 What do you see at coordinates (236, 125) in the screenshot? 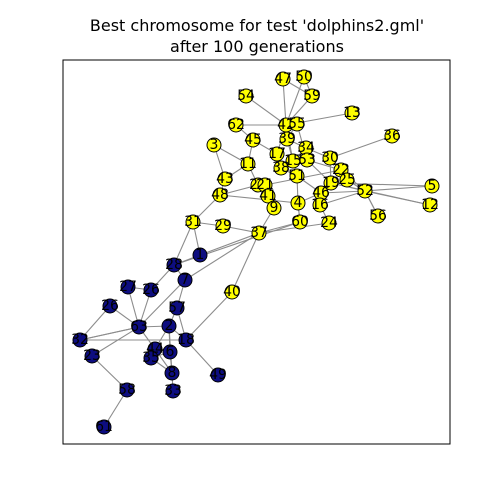
I see `network-node: 62` at bounding box center [236, 125].